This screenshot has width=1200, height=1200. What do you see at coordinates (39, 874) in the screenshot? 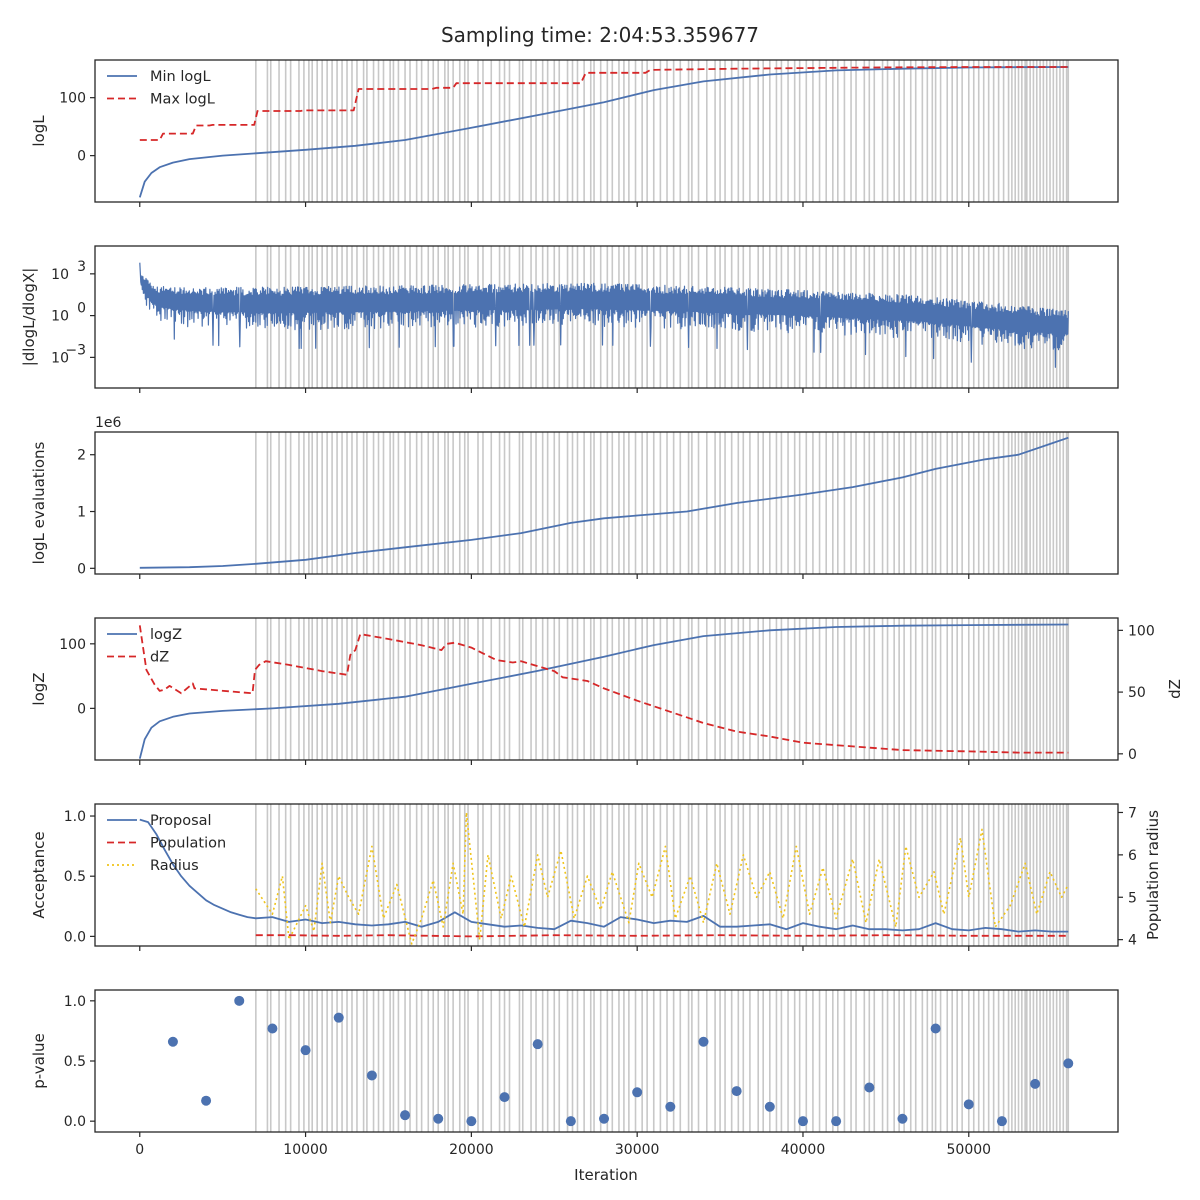
I see `y-axis-label: Acceptance` at bounding box center [39, 874].